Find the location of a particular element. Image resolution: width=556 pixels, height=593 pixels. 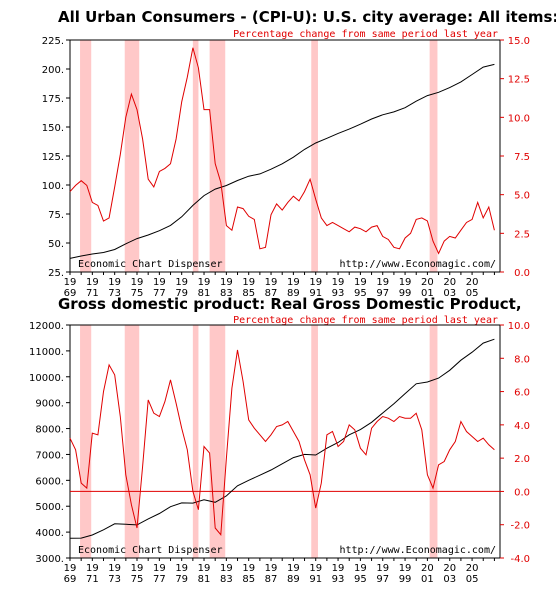

y2-tick-label: -4.0 is located at coordinates (520, 559).